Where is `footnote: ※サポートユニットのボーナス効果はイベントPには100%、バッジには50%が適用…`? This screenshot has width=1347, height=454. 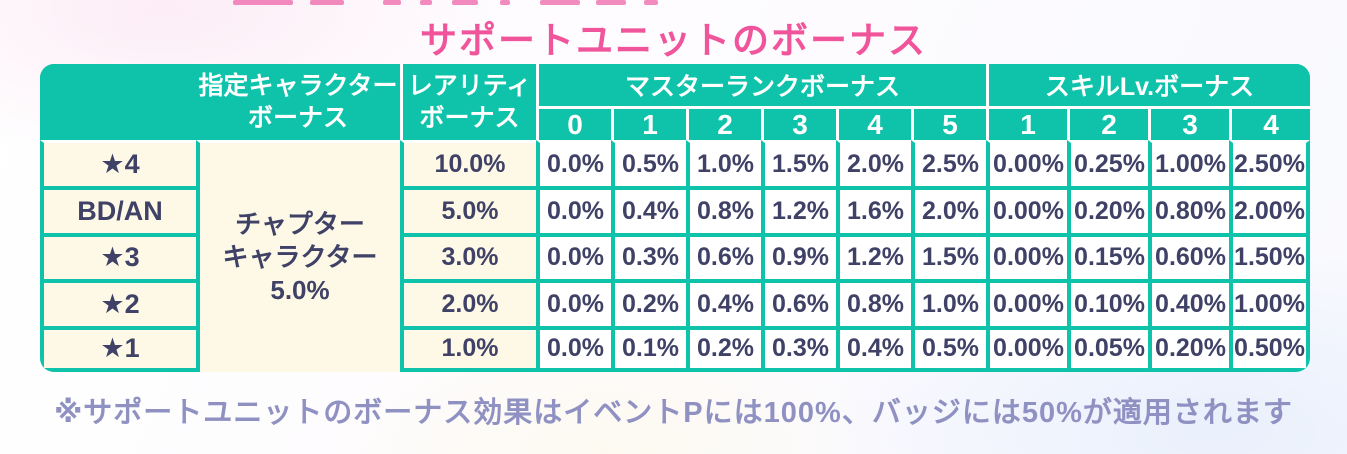
footnote: ※サポートユニットのボーナス効果はイベントPには100%、バッジには50%が適用… is located at coordinates (673, 413).